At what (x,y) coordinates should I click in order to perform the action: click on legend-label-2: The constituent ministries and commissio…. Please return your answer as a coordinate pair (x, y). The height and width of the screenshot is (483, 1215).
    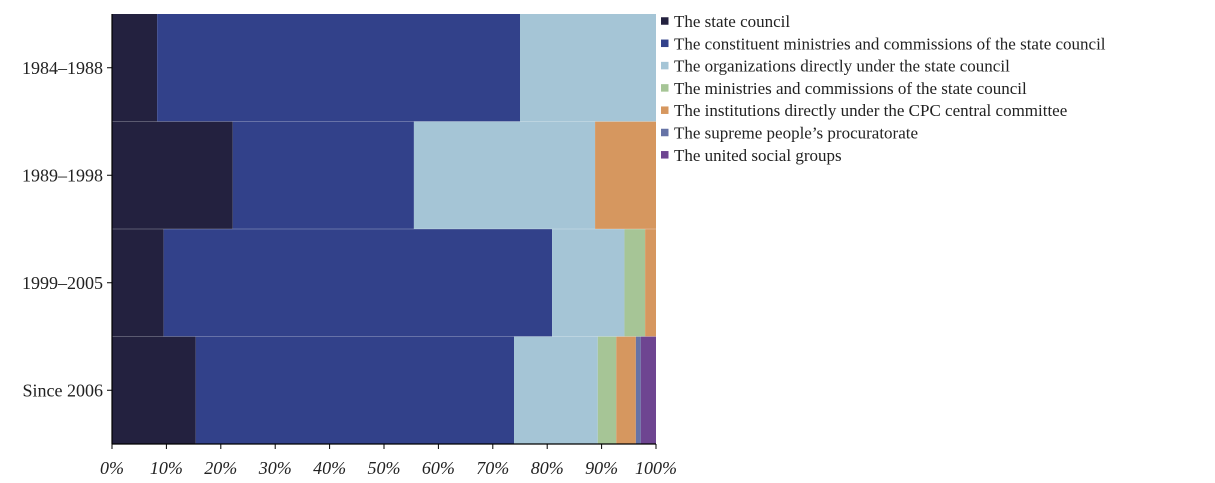
    Looking at the image, I should click on (890, 43).